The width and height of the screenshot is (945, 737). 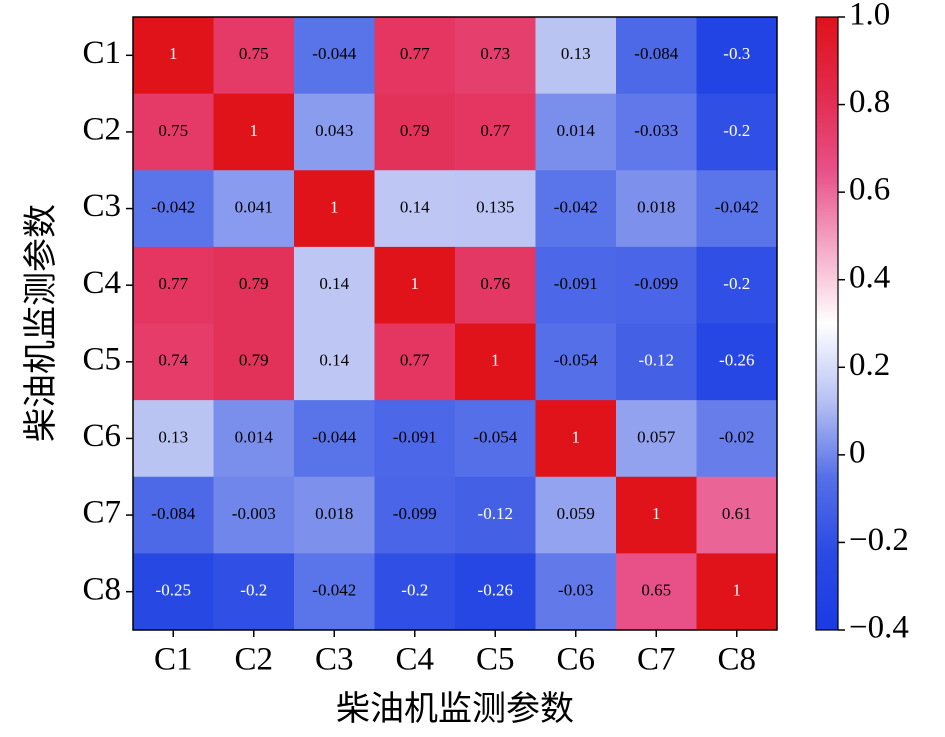 I want to click on cell-label: 0.14, so click(x=334, y=283).